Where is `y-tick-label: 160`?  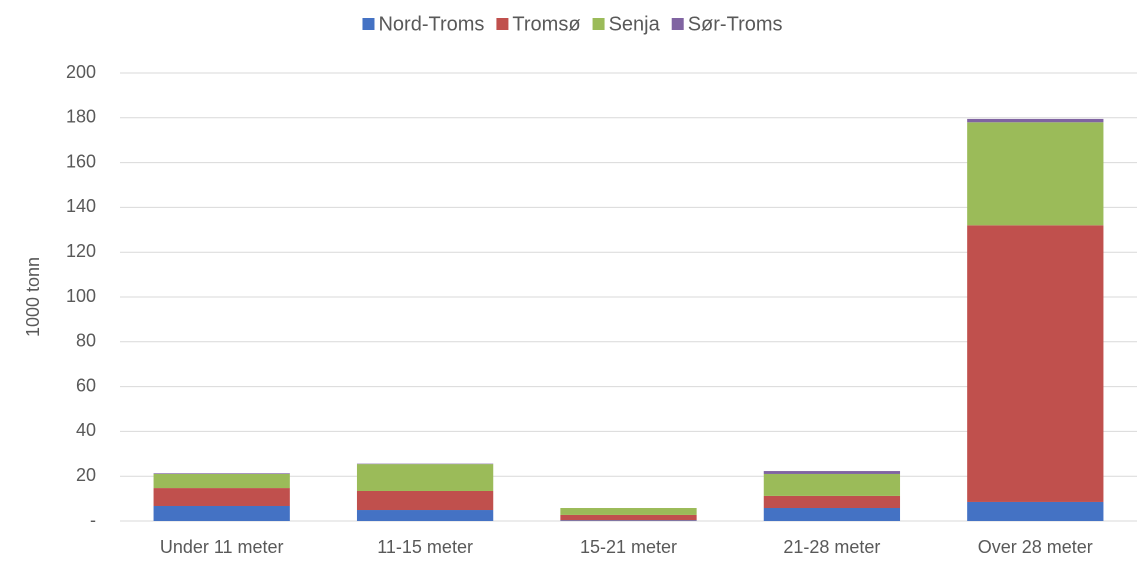 y-tick-label: 160 is located at coordinates (81, 161).